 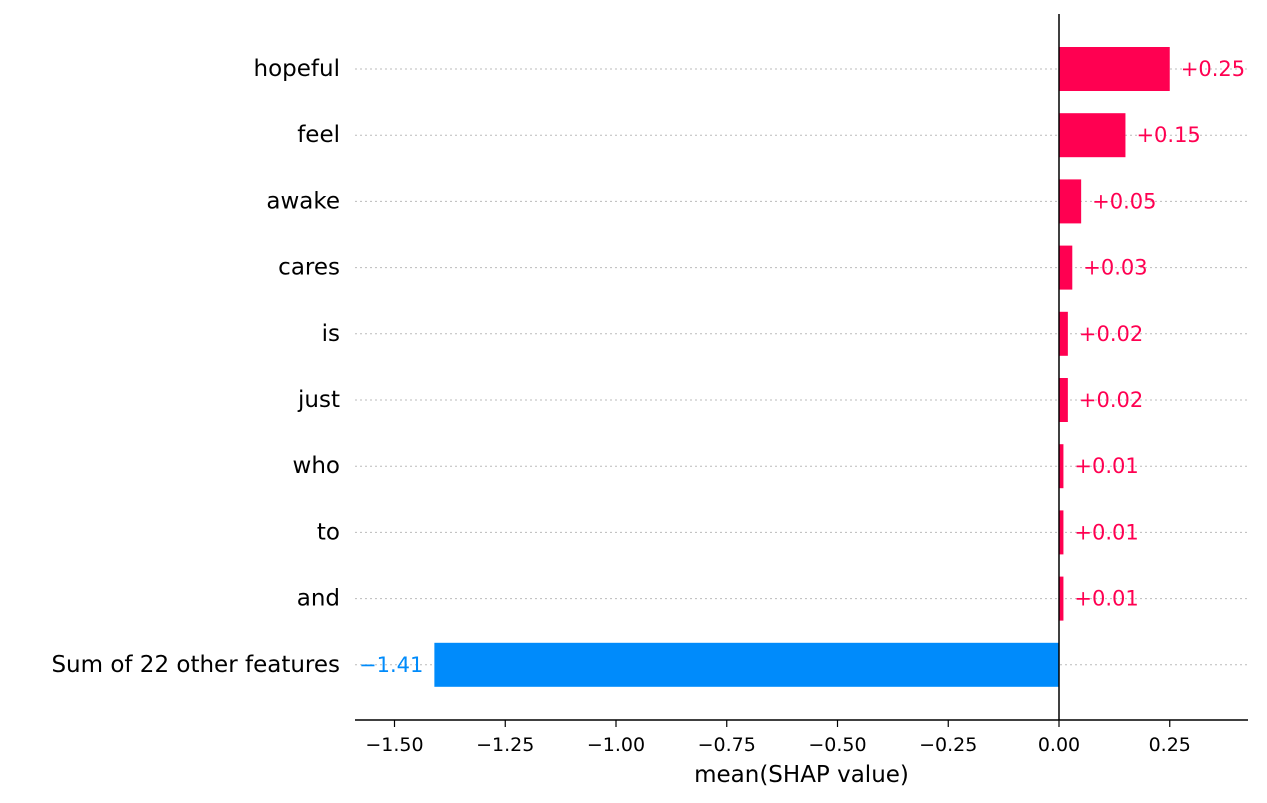 What do you see at coordinates (309, 268) in the screenshot?
I see `feature-label: cares` at bounding box center [309, 268].